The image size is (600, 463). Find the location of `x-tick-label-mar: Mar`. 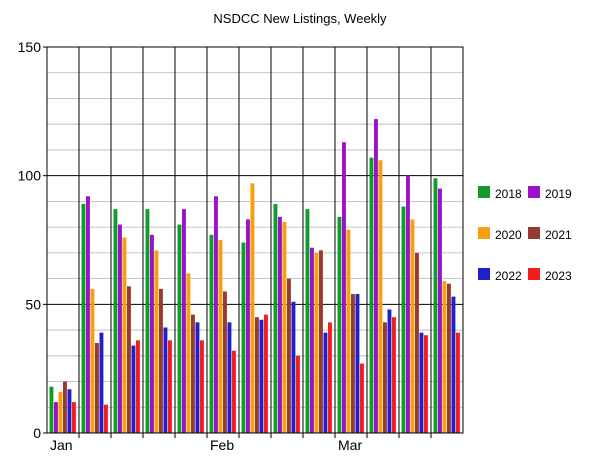

x-tick-label-mar: Mar is located at coordinates (350, 445).